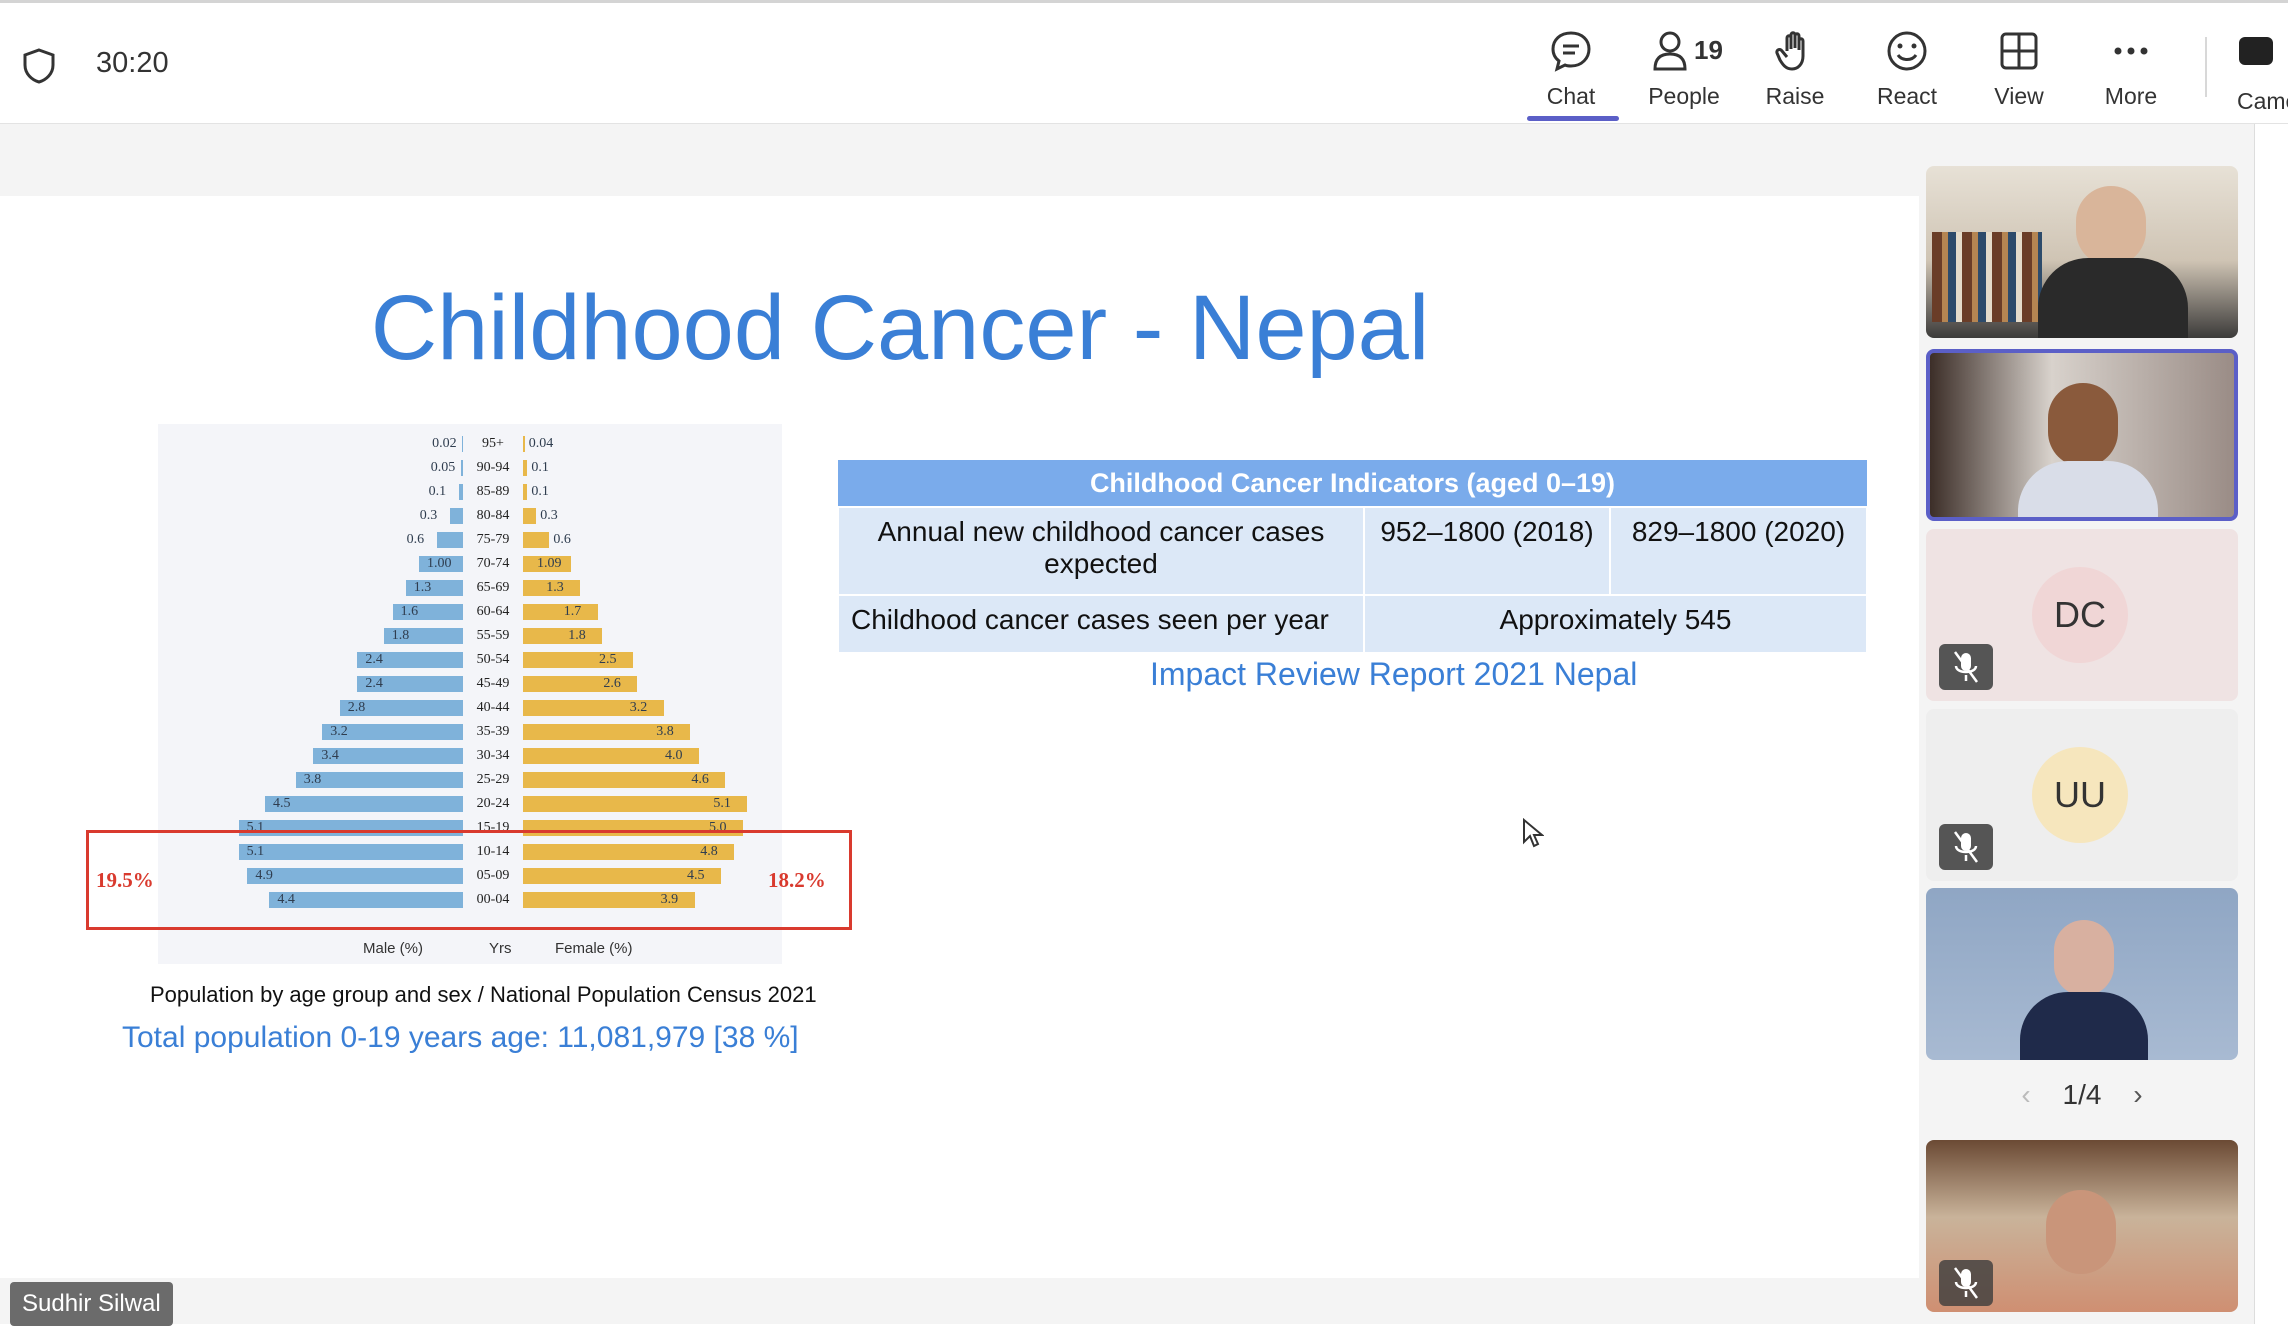 The width and height of the screenshot is (2288, 1326). I want to click on male-value-label: 2.4, so click(374, 683).